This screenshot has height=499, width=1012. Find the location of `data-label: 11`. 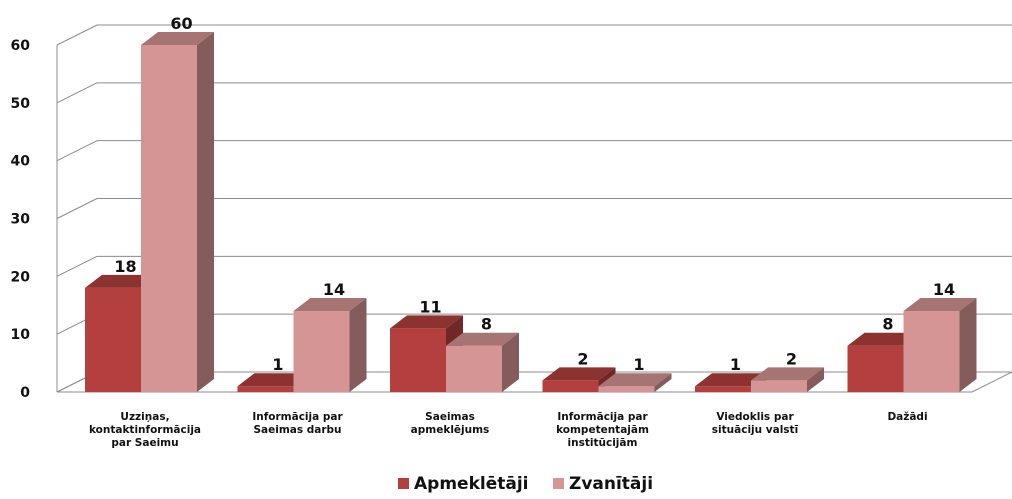

data-label: 11 is located at coordinates (430, 306).